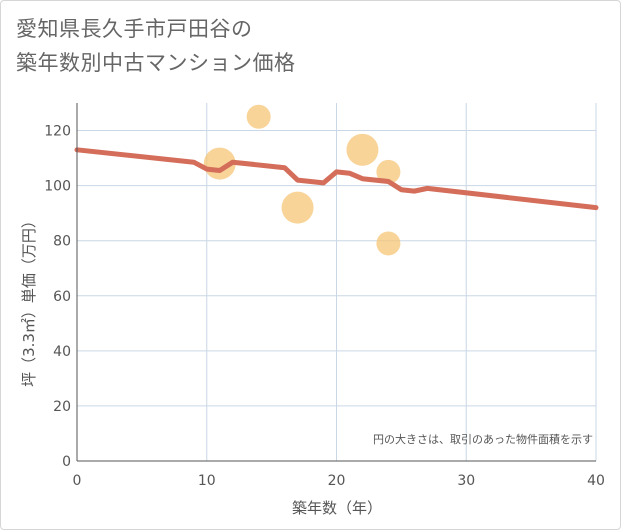 Image resolution: width=621 pixels, height=530 pixels. What do you see at coordinates (62, 352) in the screenshot?
I see `y-tick-label: 40` at bounding box center [62, 352].